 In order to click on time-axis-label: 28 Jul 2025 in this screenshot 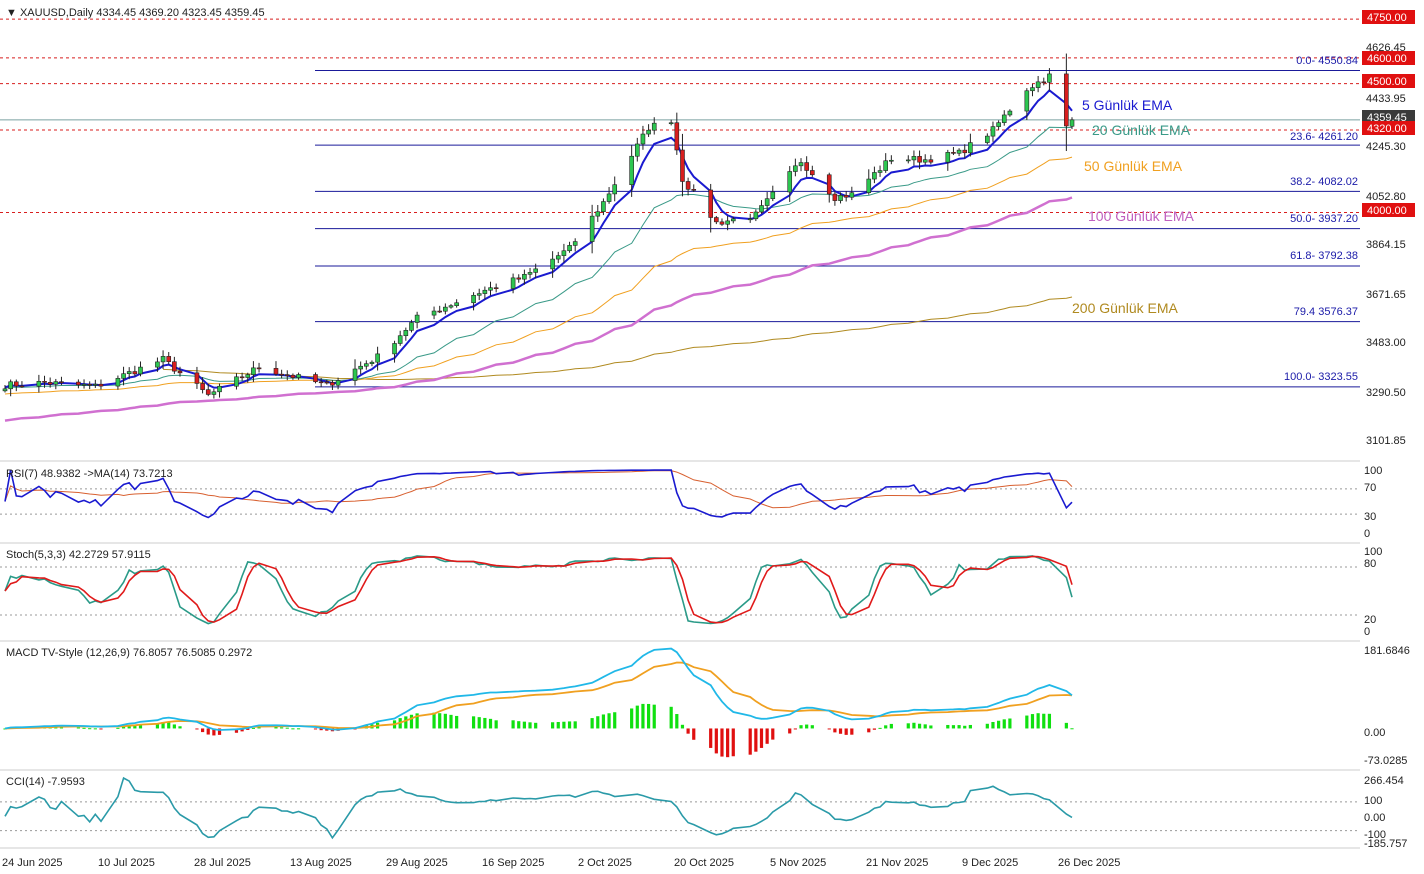, I will do `click(222, 863)`.